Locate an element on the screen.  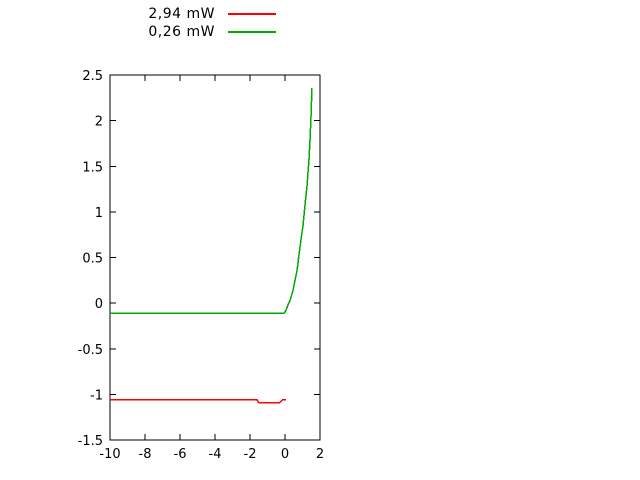
y-tick-label: 1 is located at coordinates (99, 213).